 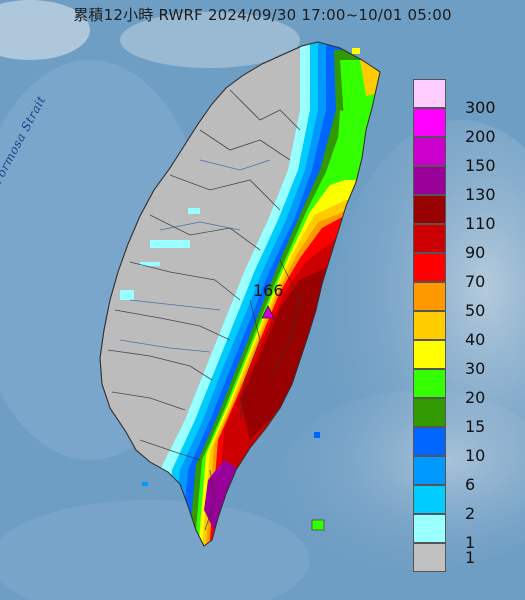 What do you see at coordinates (262, 15) in the screenshot?
I see `map-title: 累積12小時 RWRF 2024/09/30 17:00~10/01 05:00` at bounding box center [262, 15].